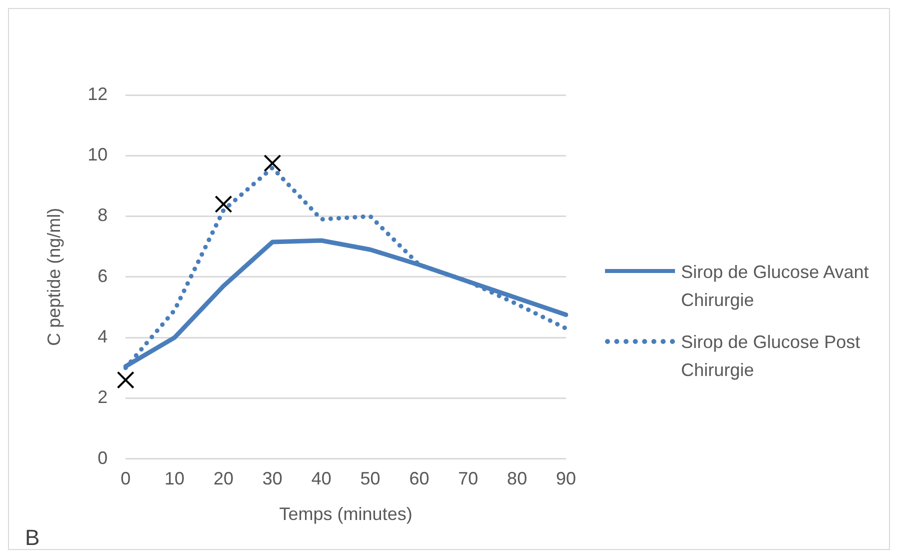  I want to click on legend-label: Sirop de Glucose Post Chirurgie, so click(771, 356).